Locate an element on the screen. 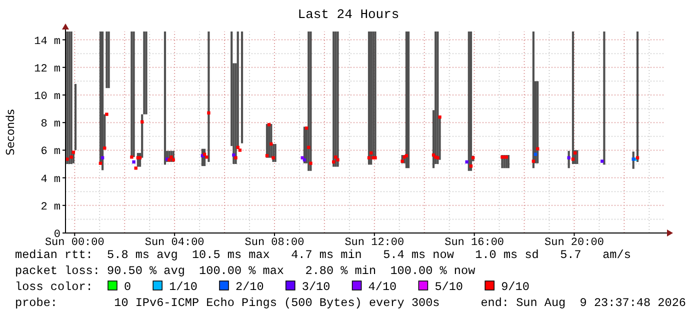  y-tick-label: 2 m is located at coordinates (50, 207).